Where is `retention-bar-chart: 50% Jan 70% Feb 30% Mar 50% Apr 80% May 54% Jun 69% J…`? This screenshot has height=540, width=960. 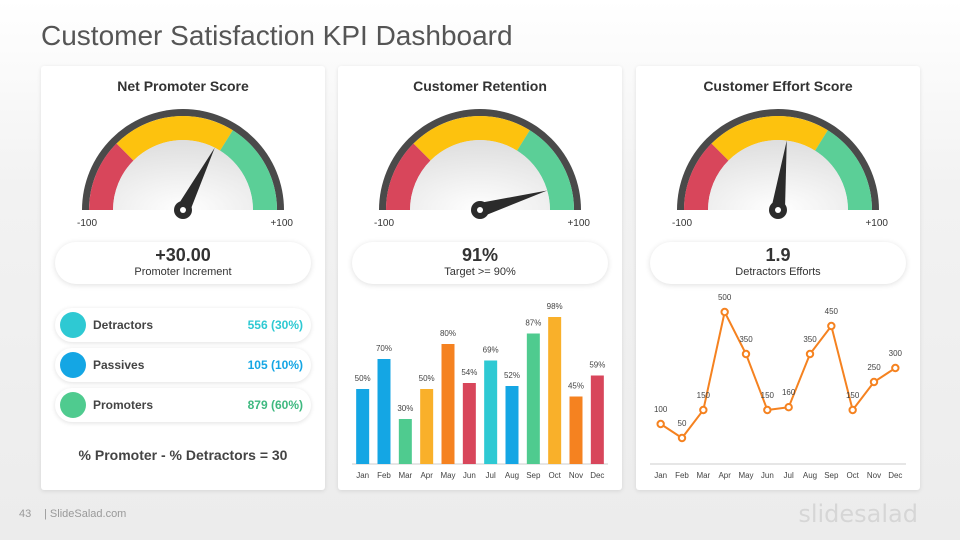 retention-bar-chart: 50% Jan 70% Feb 30% Mar 50% Apr 80% May 54% Jun 69% J… is located at coordinates (480, 391).